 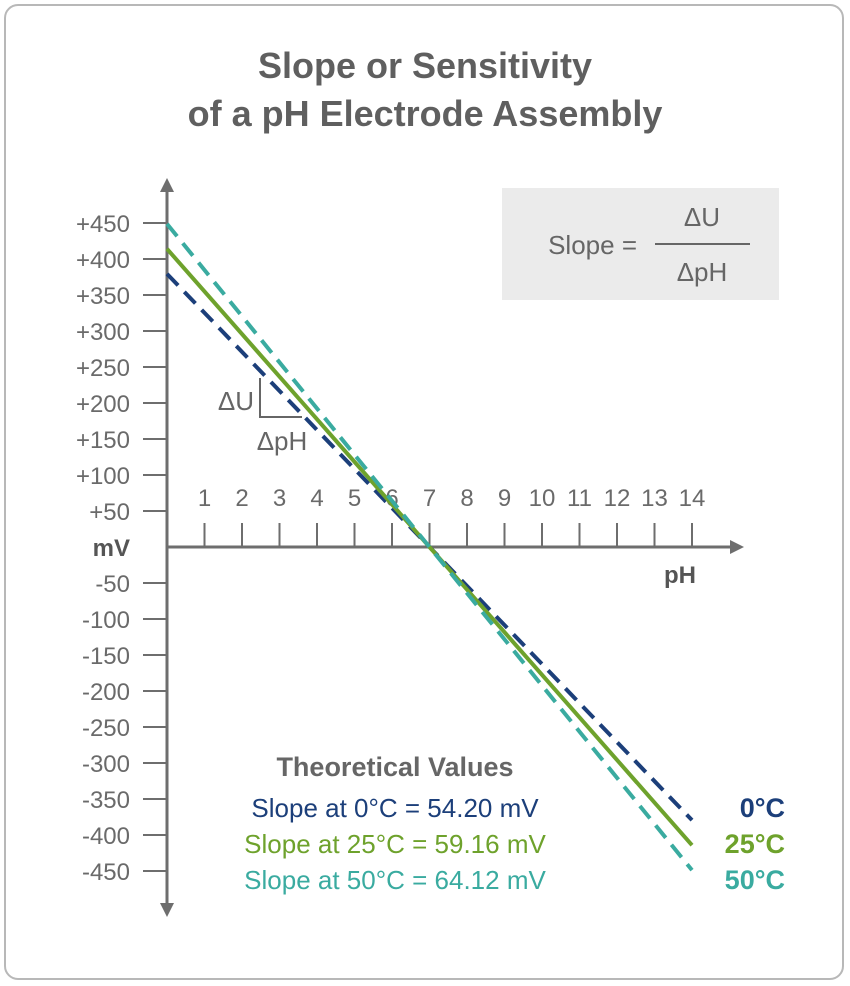 What do you see at coordinates (395, 808) in the screenshot?
I see `legend-entry-0: Slope at 0°C = 54.20 mV` at bounding box center [395, 808].